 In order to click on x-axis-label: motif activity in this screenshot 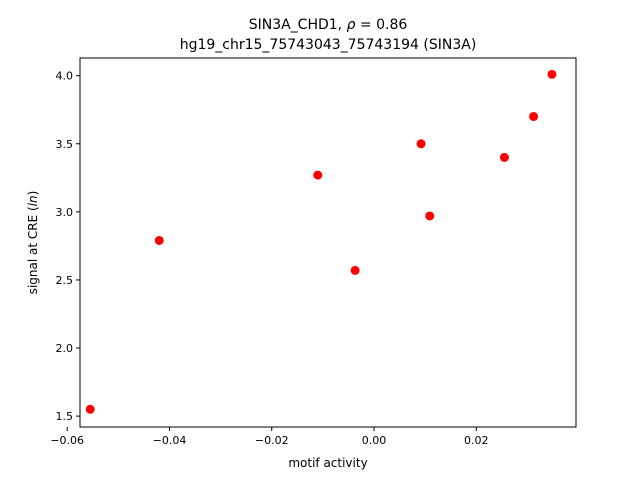, I will do `click(327, 463)`.